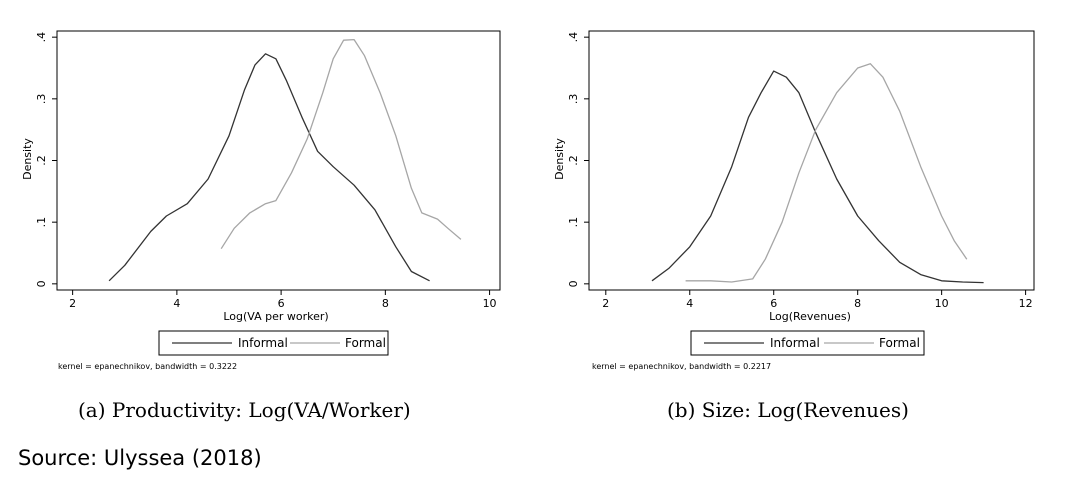 The width and height of the screenshot is (1083, 479). Describe the element at coordinates (810, 316) in the screenshot. I see `x-axis-title: Log(Revenues)` at that location.